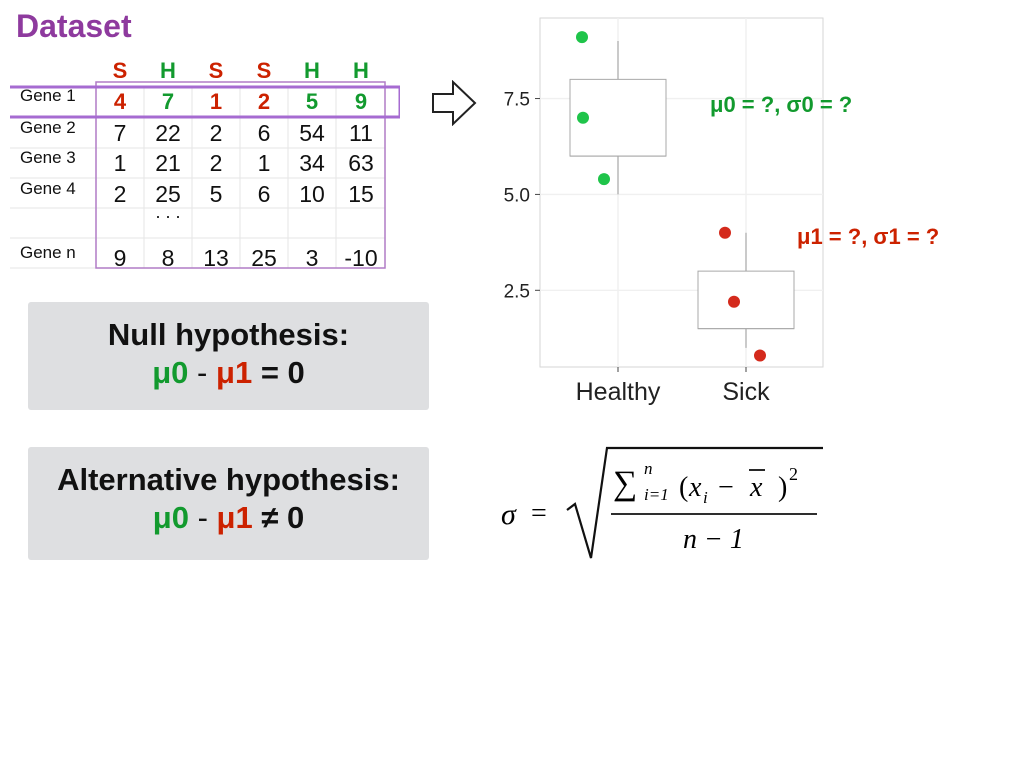 Image resolution: width=1024 pixels, height=768 pixels. What do you see at coordinates (726, 487) in the screenshot?
I see `minus-operator: −` at bounding box center [726, 487].